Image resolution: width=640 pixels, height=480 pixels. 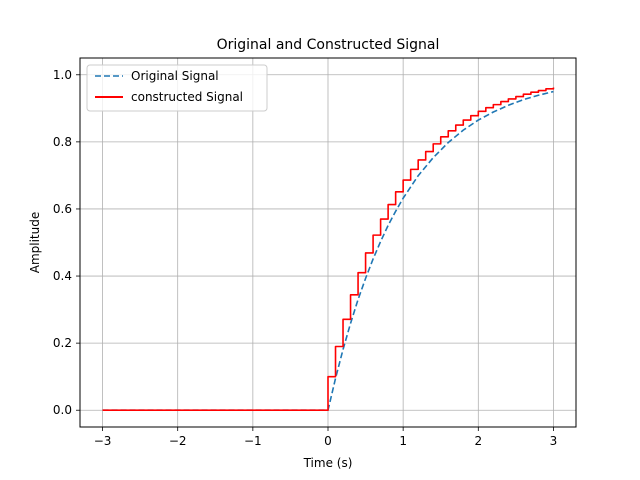 I want to click on chart-title: Original and Constructed Signal, so click(x=328, y=45).